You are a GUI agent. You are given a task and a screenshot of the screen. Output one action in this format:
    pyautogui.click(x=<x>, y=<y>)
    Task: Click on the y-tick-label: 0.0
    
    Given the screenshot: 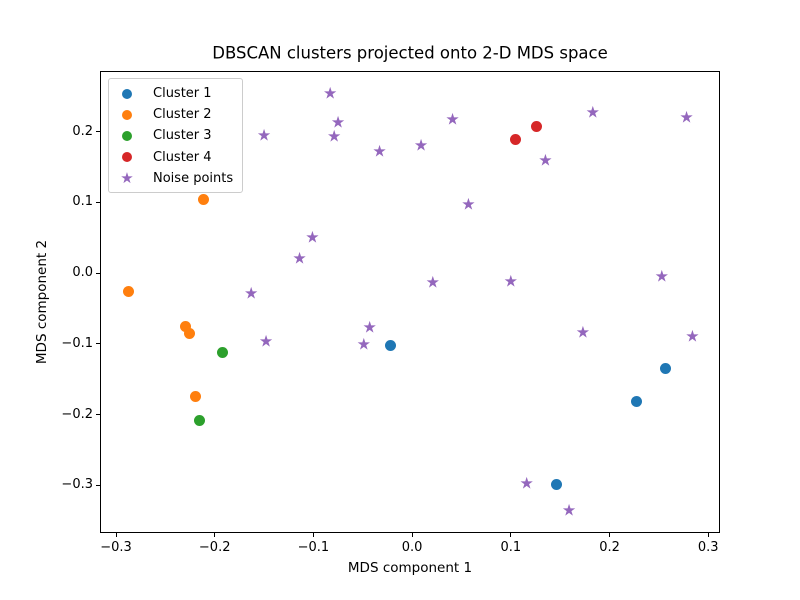 What is the action you would take?
    pyautogui.click(x=82, y=273)
    